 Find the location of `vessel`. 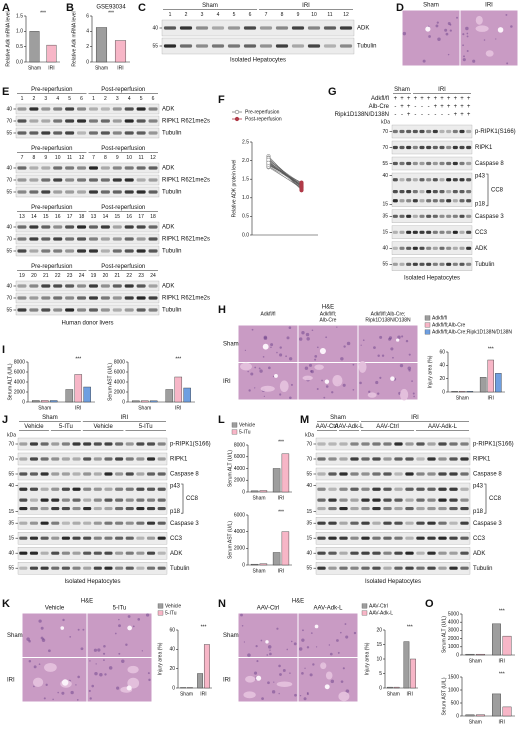

vessel is located at coordinates (258, 678).